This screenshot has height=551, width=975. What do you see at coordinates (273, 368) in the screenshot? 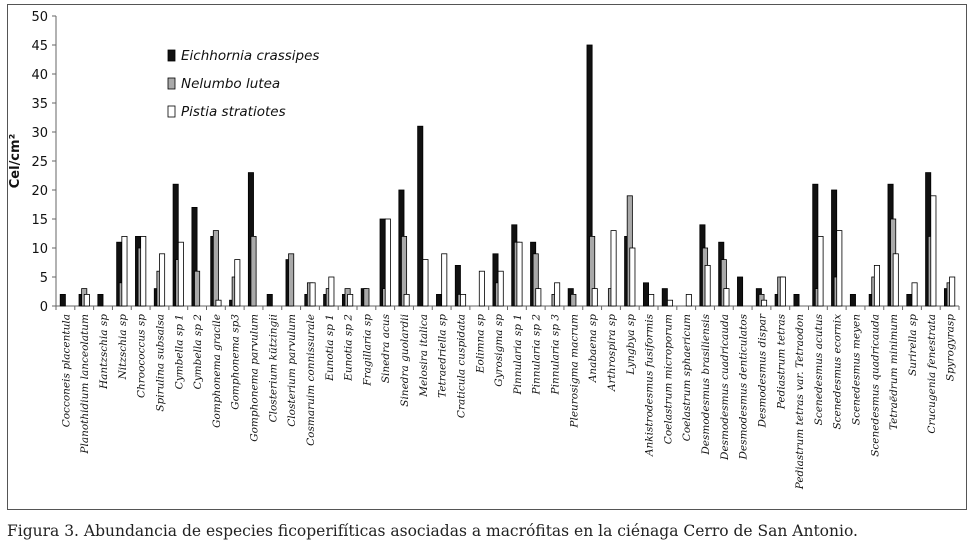
I see `x-tick-label: Closterium kützingii` at bounding box center [273, 368].